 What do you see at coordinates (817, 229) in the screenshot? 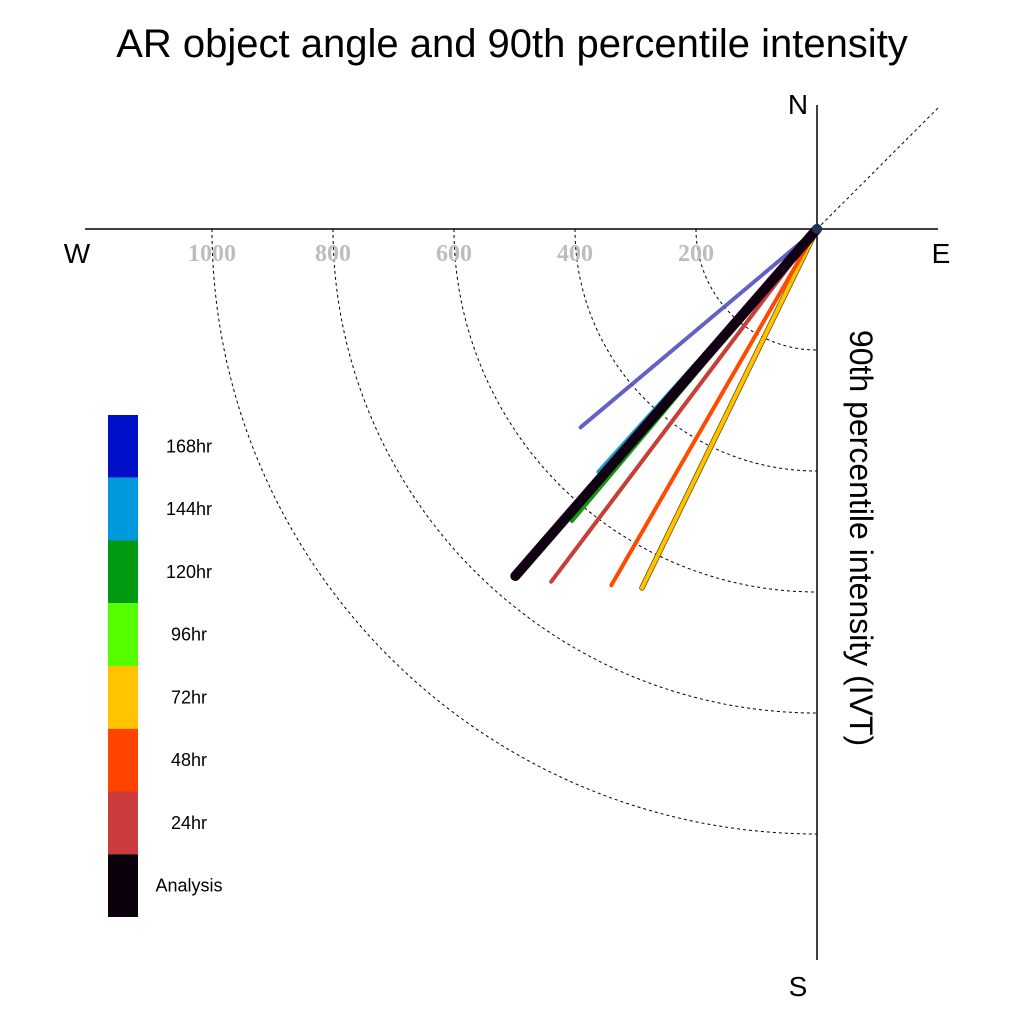
I see `origin-point` at bounding box center [817, 229].